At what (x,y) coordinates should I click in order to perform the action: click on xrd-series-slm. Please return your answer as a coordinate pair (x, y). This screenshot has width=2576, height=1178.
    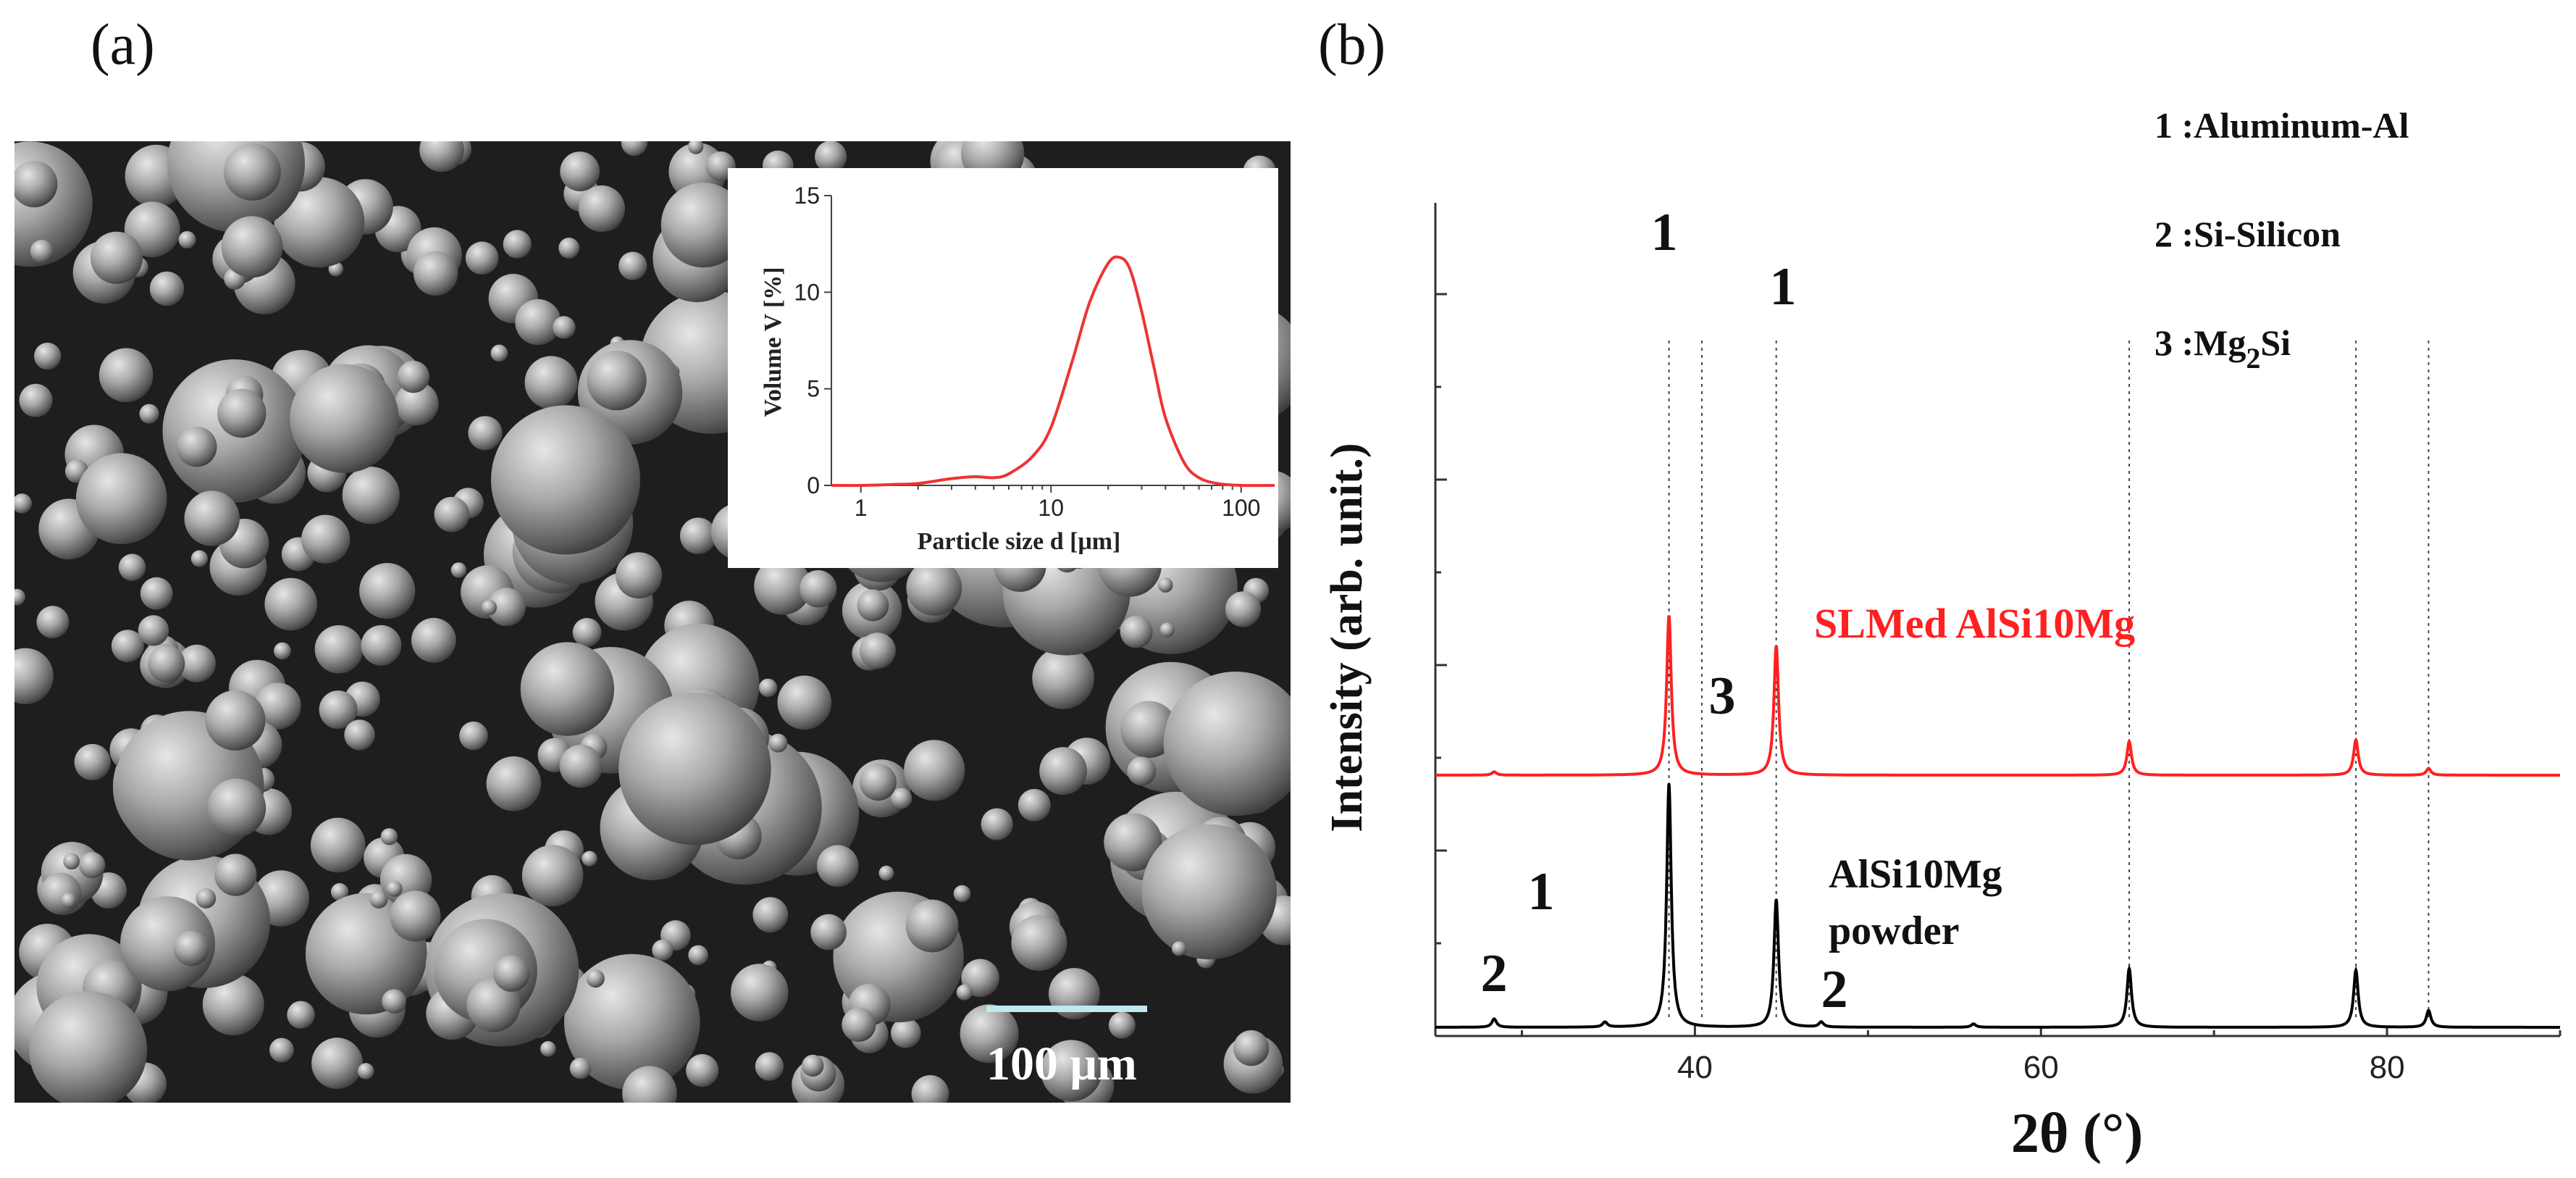
    Looking at the image, I should click on (1997, 696).